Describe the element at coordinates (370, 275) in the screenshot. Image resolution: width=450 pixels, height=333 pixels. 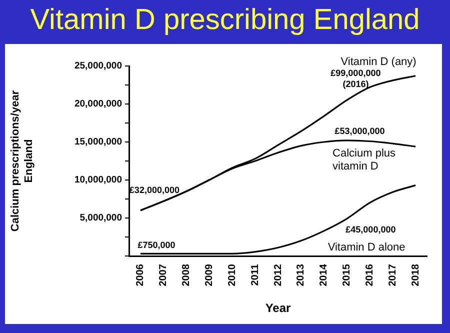
I see `x-tick-label: 2016` at that location.